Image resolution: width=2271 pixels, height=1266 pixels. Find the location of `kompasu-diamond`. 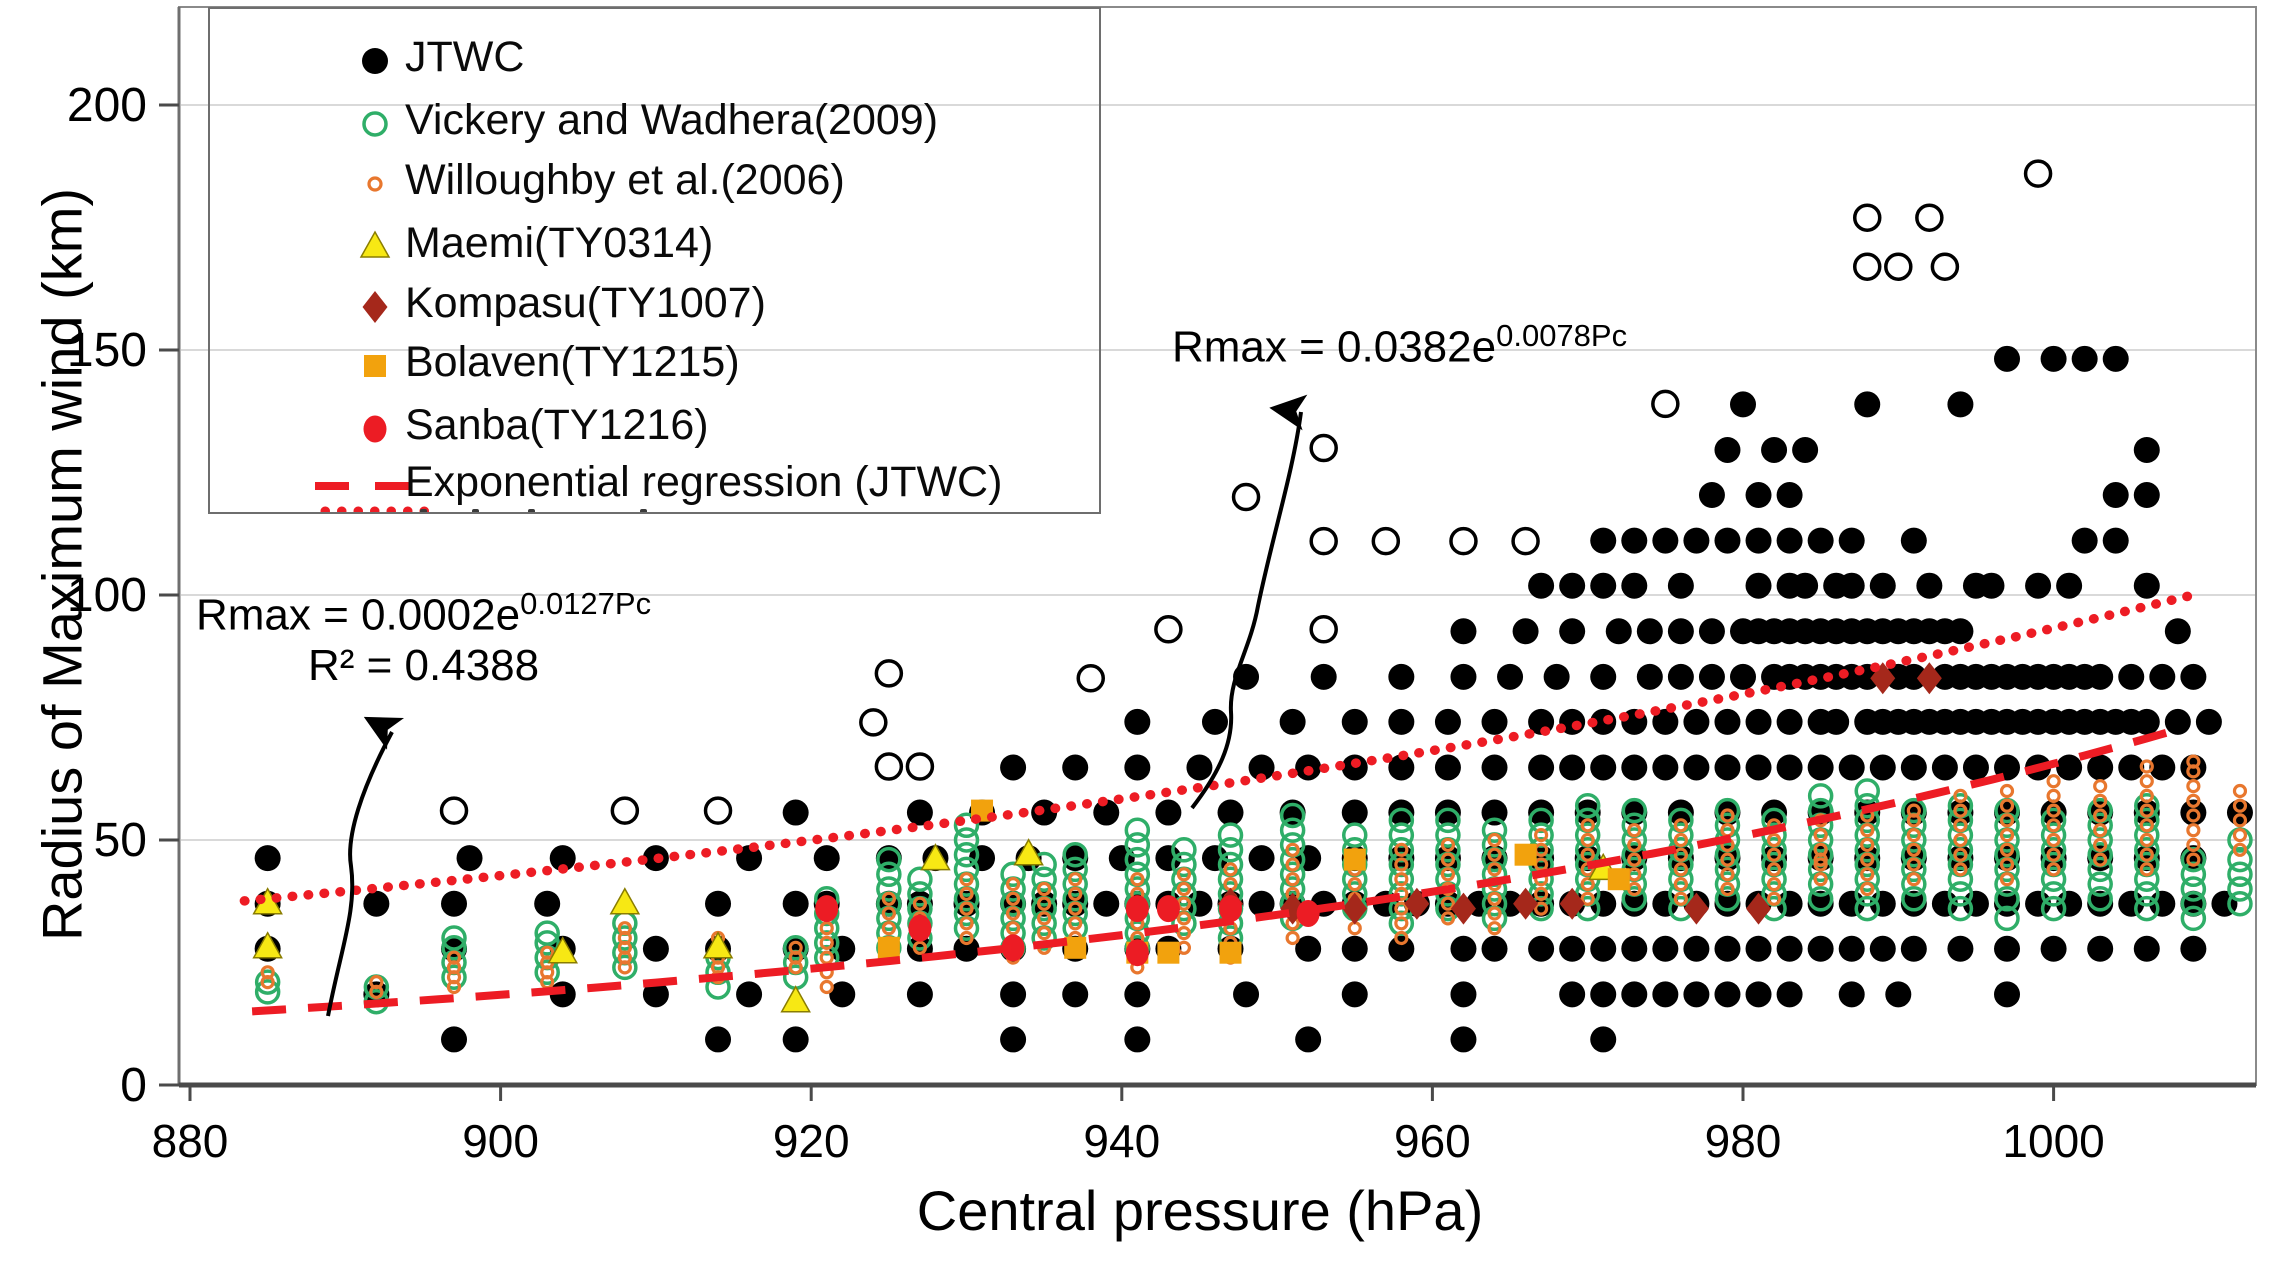

kompasu-diamond is located at coordinates (1355, 908).